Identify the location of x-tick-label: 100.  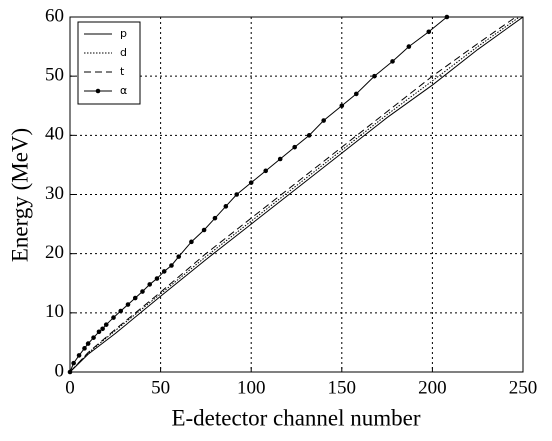
(251, 387).